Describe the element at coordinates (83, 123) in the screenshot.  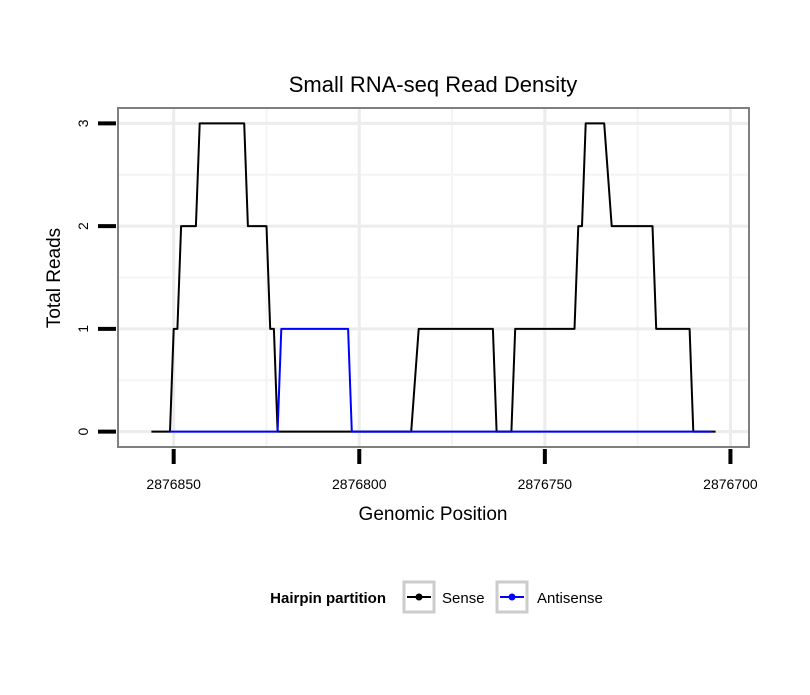
I see `y-tick-label: 3` at that location.